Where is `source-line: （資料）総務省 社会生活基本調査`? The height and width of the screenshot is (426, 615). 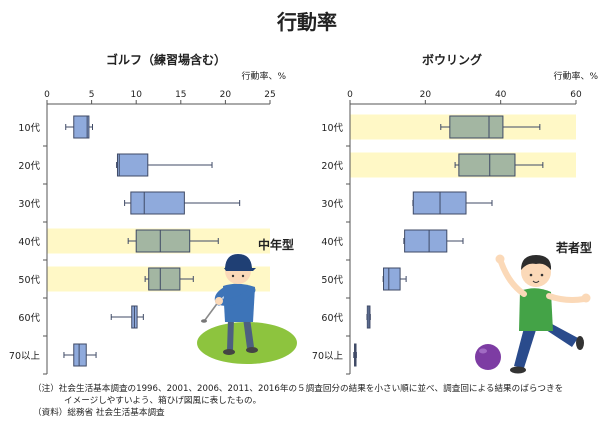 source-line: （資料）総務省 社会生活基本調査 is located at coordinates (99, 412).